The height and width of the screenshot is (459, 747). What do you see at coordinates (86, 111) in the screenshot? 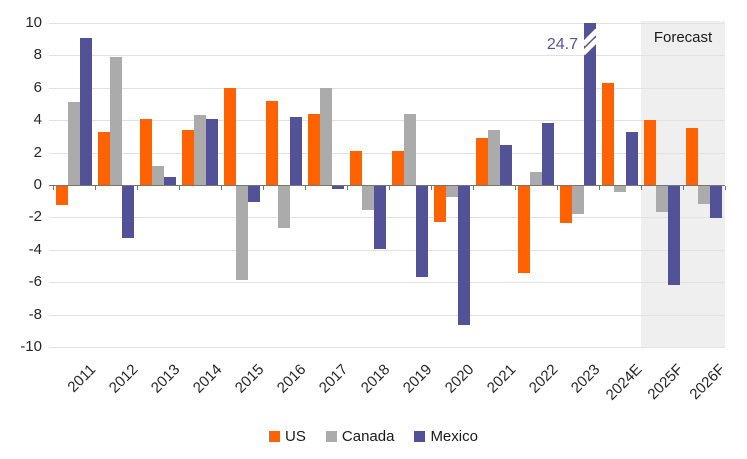
I see `bar-mexico-2011` at bounding box center [86, 111].